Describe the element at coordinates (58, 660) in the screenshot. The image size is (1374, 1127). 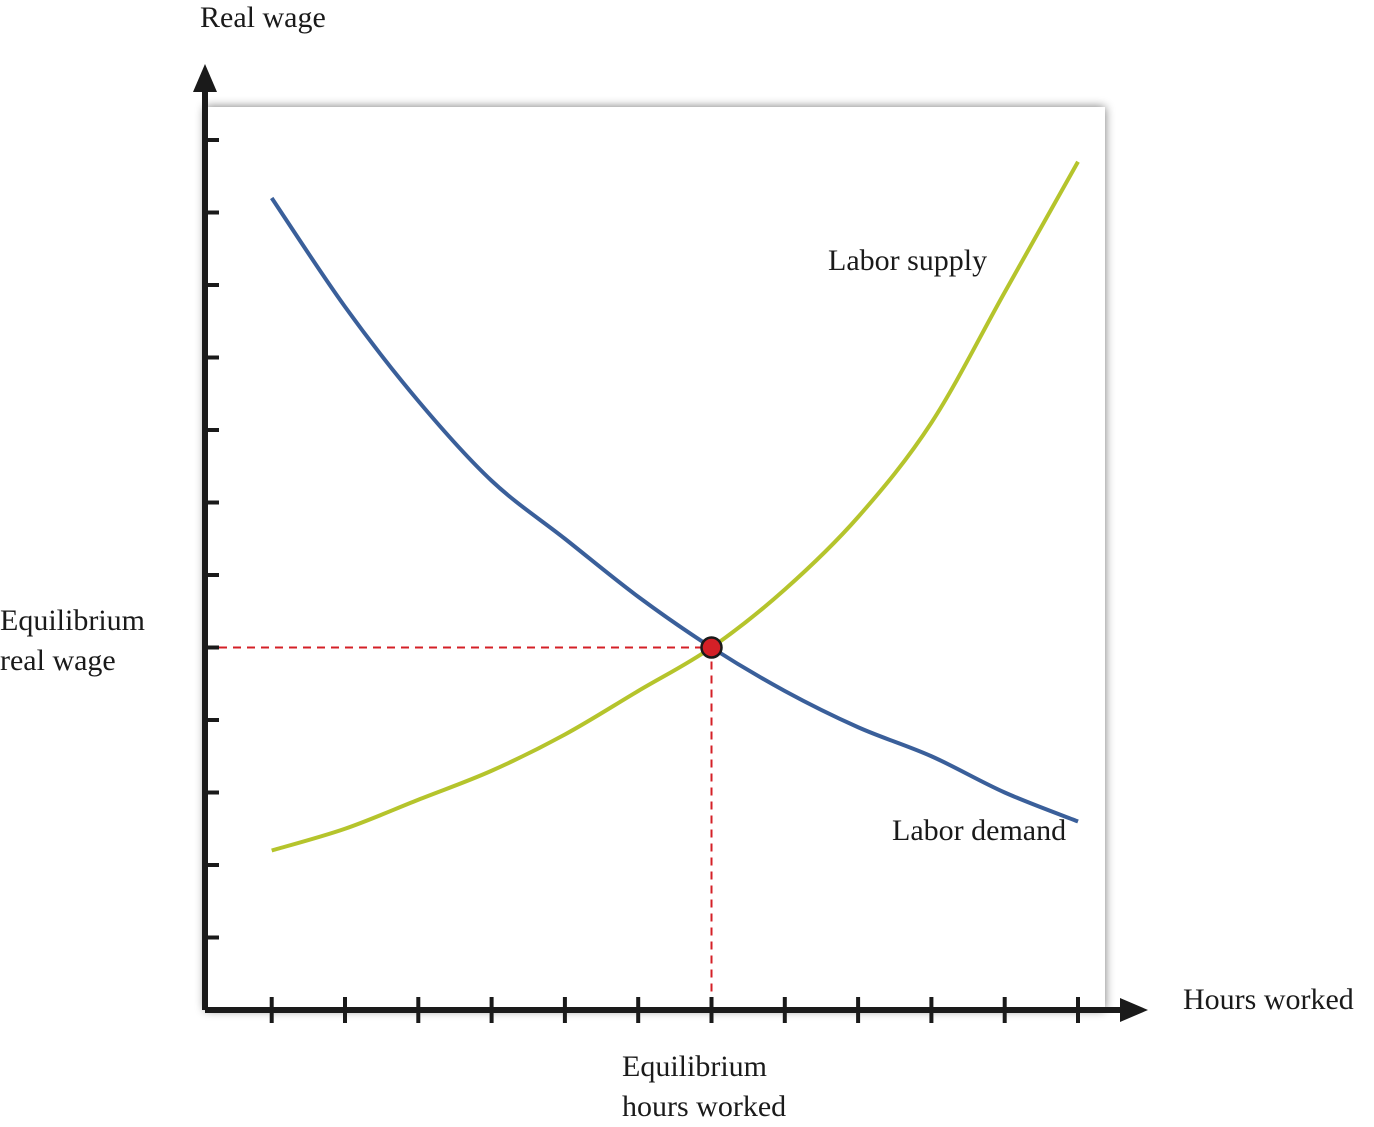
I see `eq-wage-label-line2: real wage` at that location.